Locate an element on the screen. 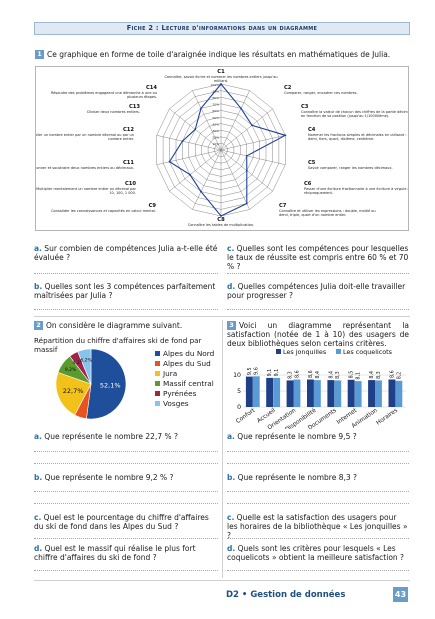 The height and width of the screenshot is (619, 435). competence-code: C6 is located at coordinates (308, 184).